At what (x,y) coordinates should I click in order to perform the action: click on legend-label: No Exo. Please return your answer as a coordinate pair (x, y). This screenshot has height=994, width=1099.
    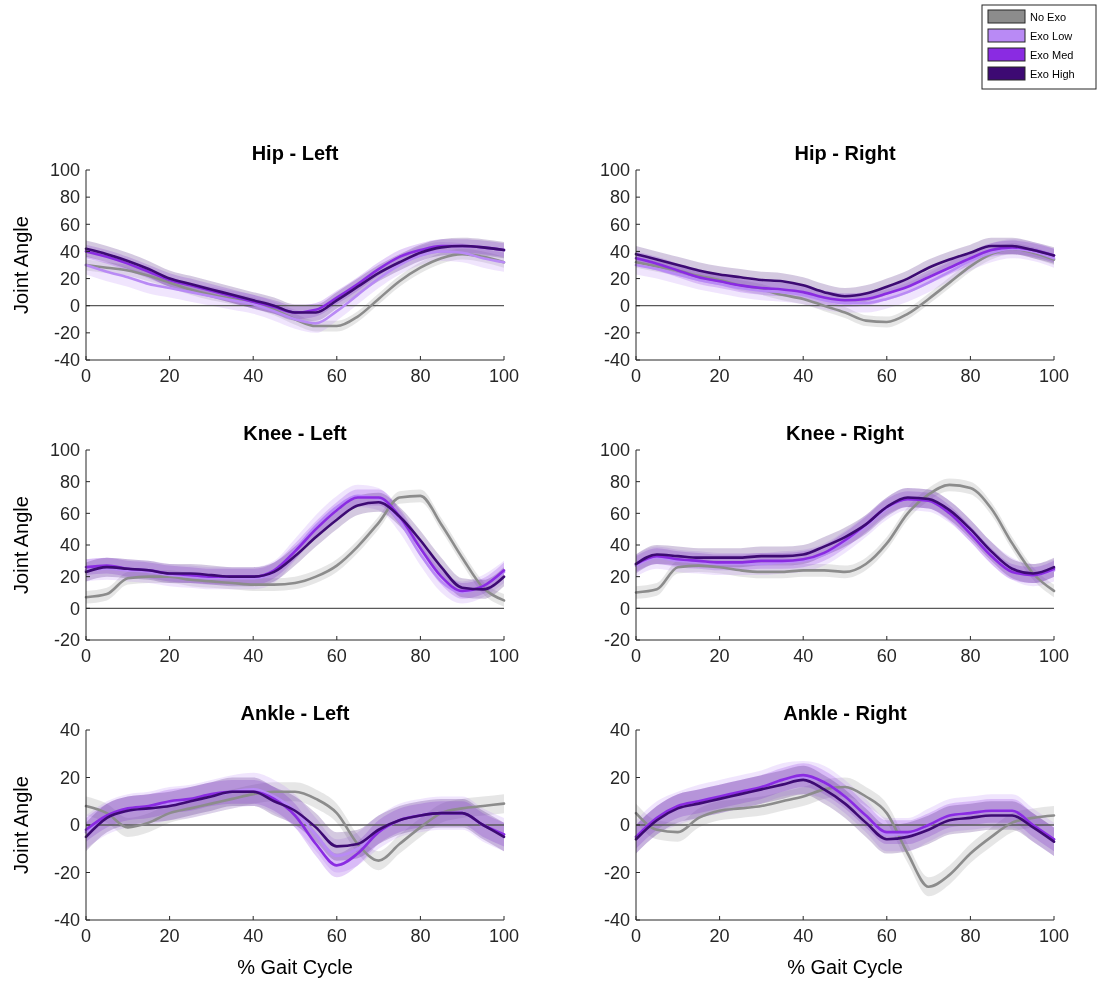
    Looking at the image, I should click on (1048, 17).